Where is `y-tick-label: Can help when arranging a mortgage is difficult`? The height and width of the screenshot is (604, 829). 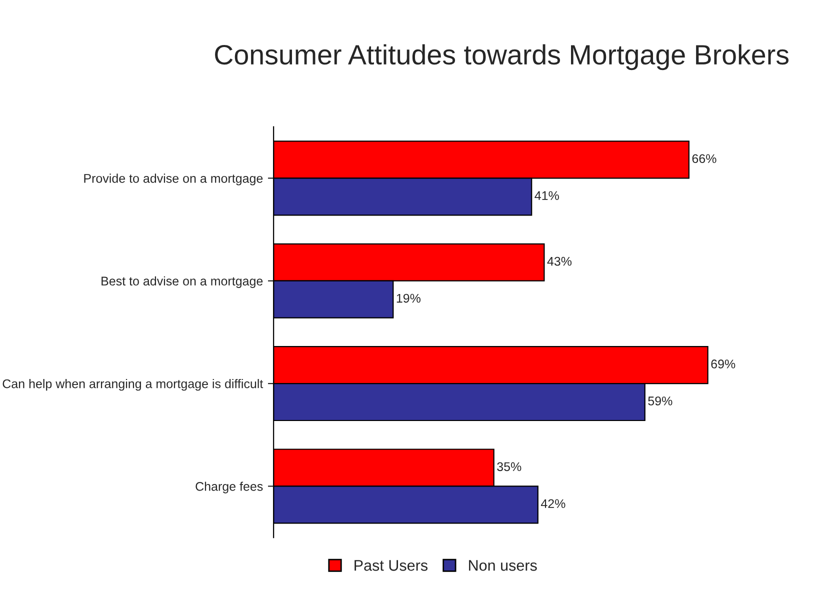
y-tick-label: Can help when arranging a mortgage is difficult is located at coordinates (133, 385).